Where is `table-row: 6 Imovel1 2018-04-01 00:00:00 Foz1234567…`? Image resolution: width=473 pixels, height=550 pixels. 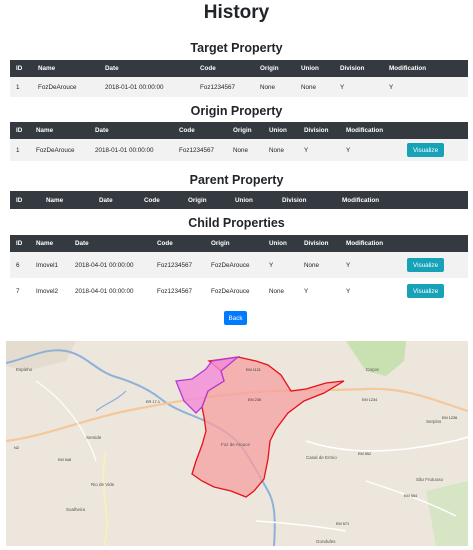
table-row: 6 Imovel1 2018-04-01 00:00:00 Foz1234567… is located at coordinates (239, 265).